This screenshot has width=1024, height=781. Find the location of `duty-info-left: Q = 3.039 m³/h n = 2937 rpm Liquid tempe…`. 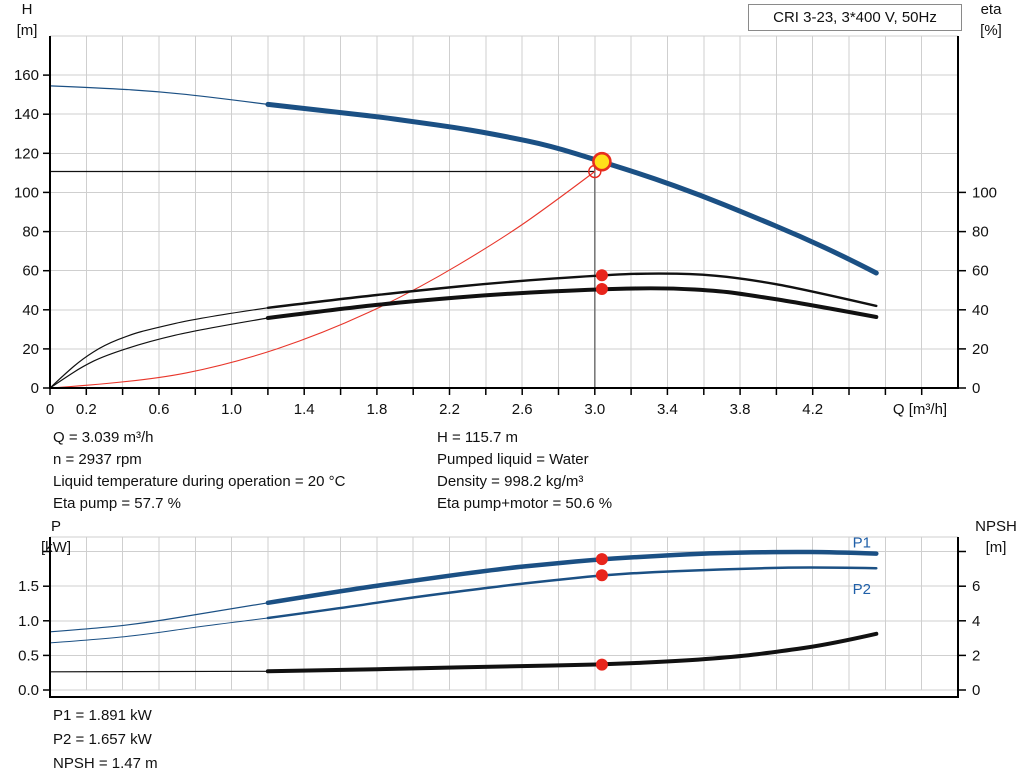

duty-info-left: Q = 3.039 m³/h n = 2937 rpm Liquid tempe… is located at coordinates (199, 471).